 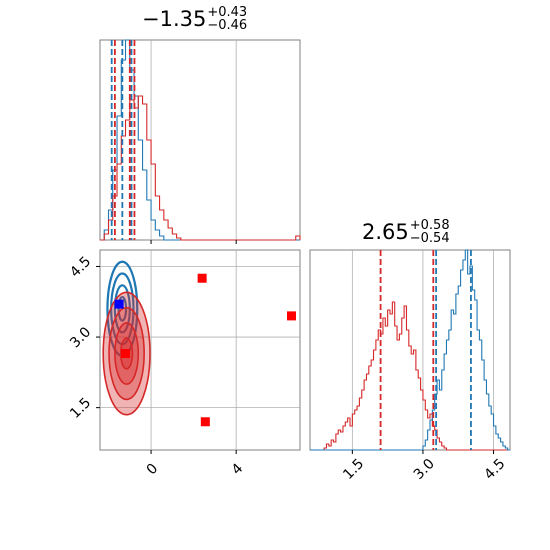 I want to click on hist-y-xtick-label-2: 4.5, so click(x=494, y=469).